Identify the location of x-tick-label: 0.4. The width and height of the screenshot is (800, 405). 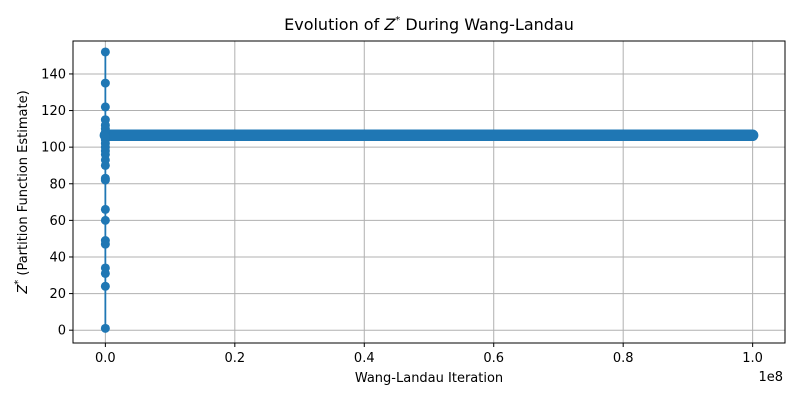
(364, 358).